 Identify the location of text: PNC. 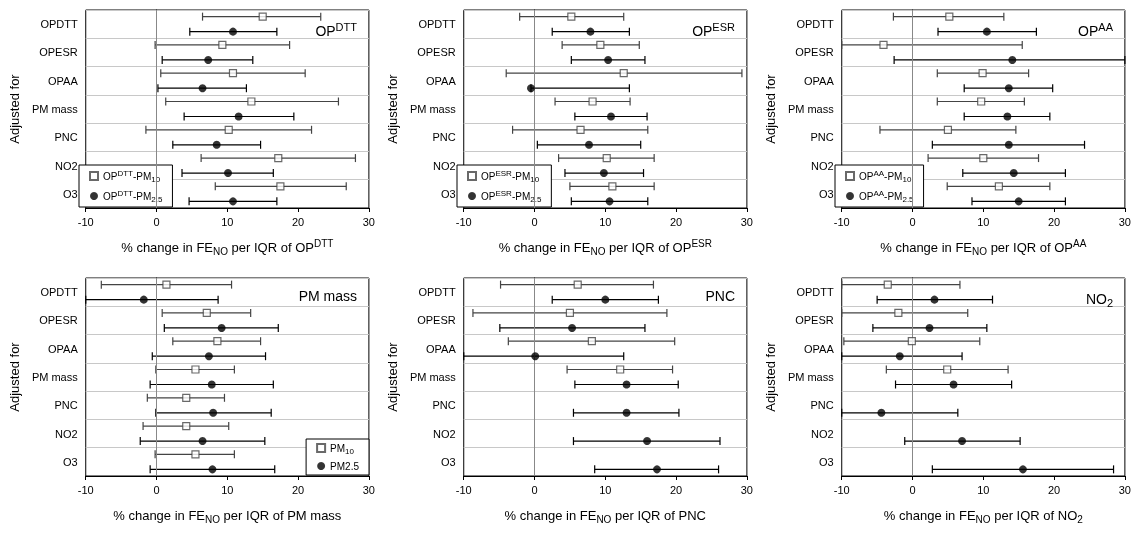
(720, 296).